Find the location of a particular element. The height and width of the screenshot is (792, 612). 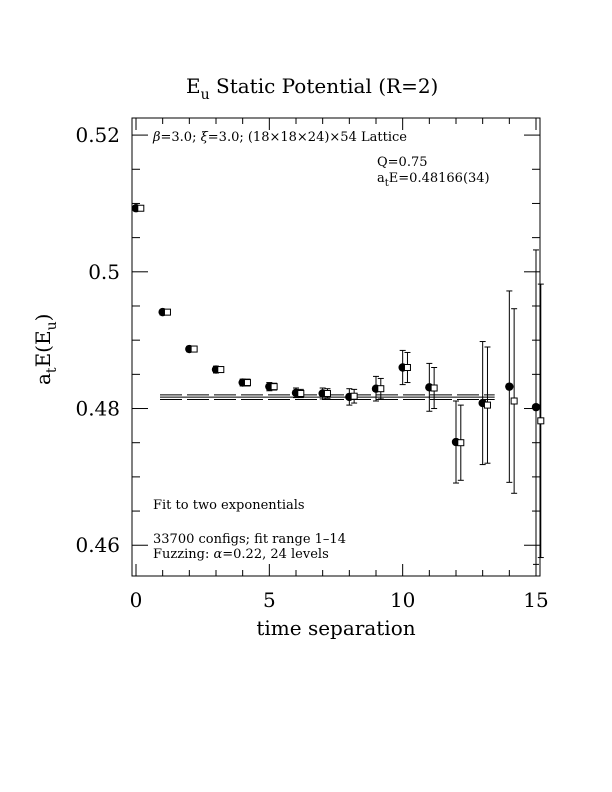

chart-title: Eu Static Potential (R=2) is located at coordinates (312, 88).